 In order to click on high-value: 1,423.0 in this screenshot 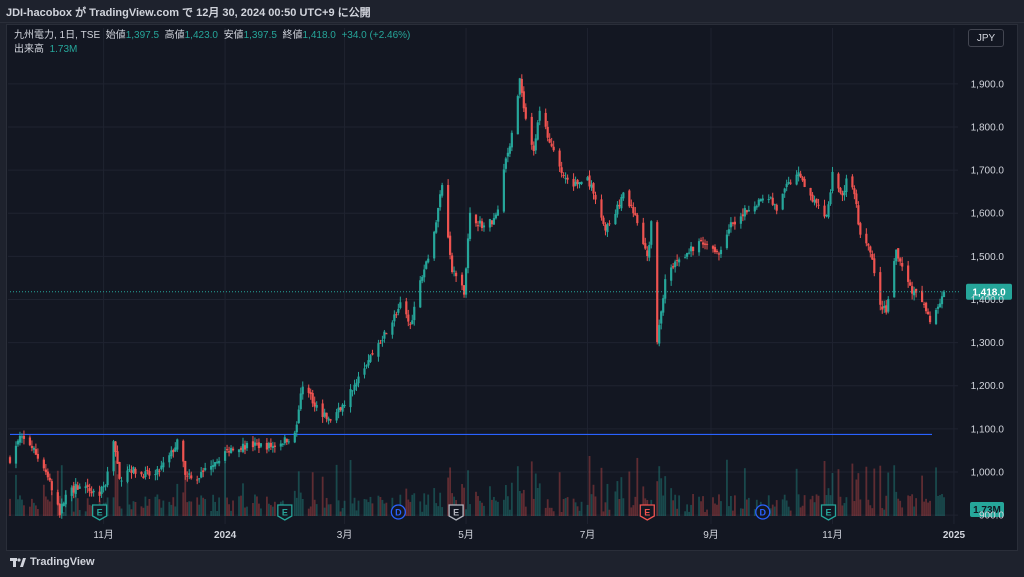, I will do `click(201, 35)`.